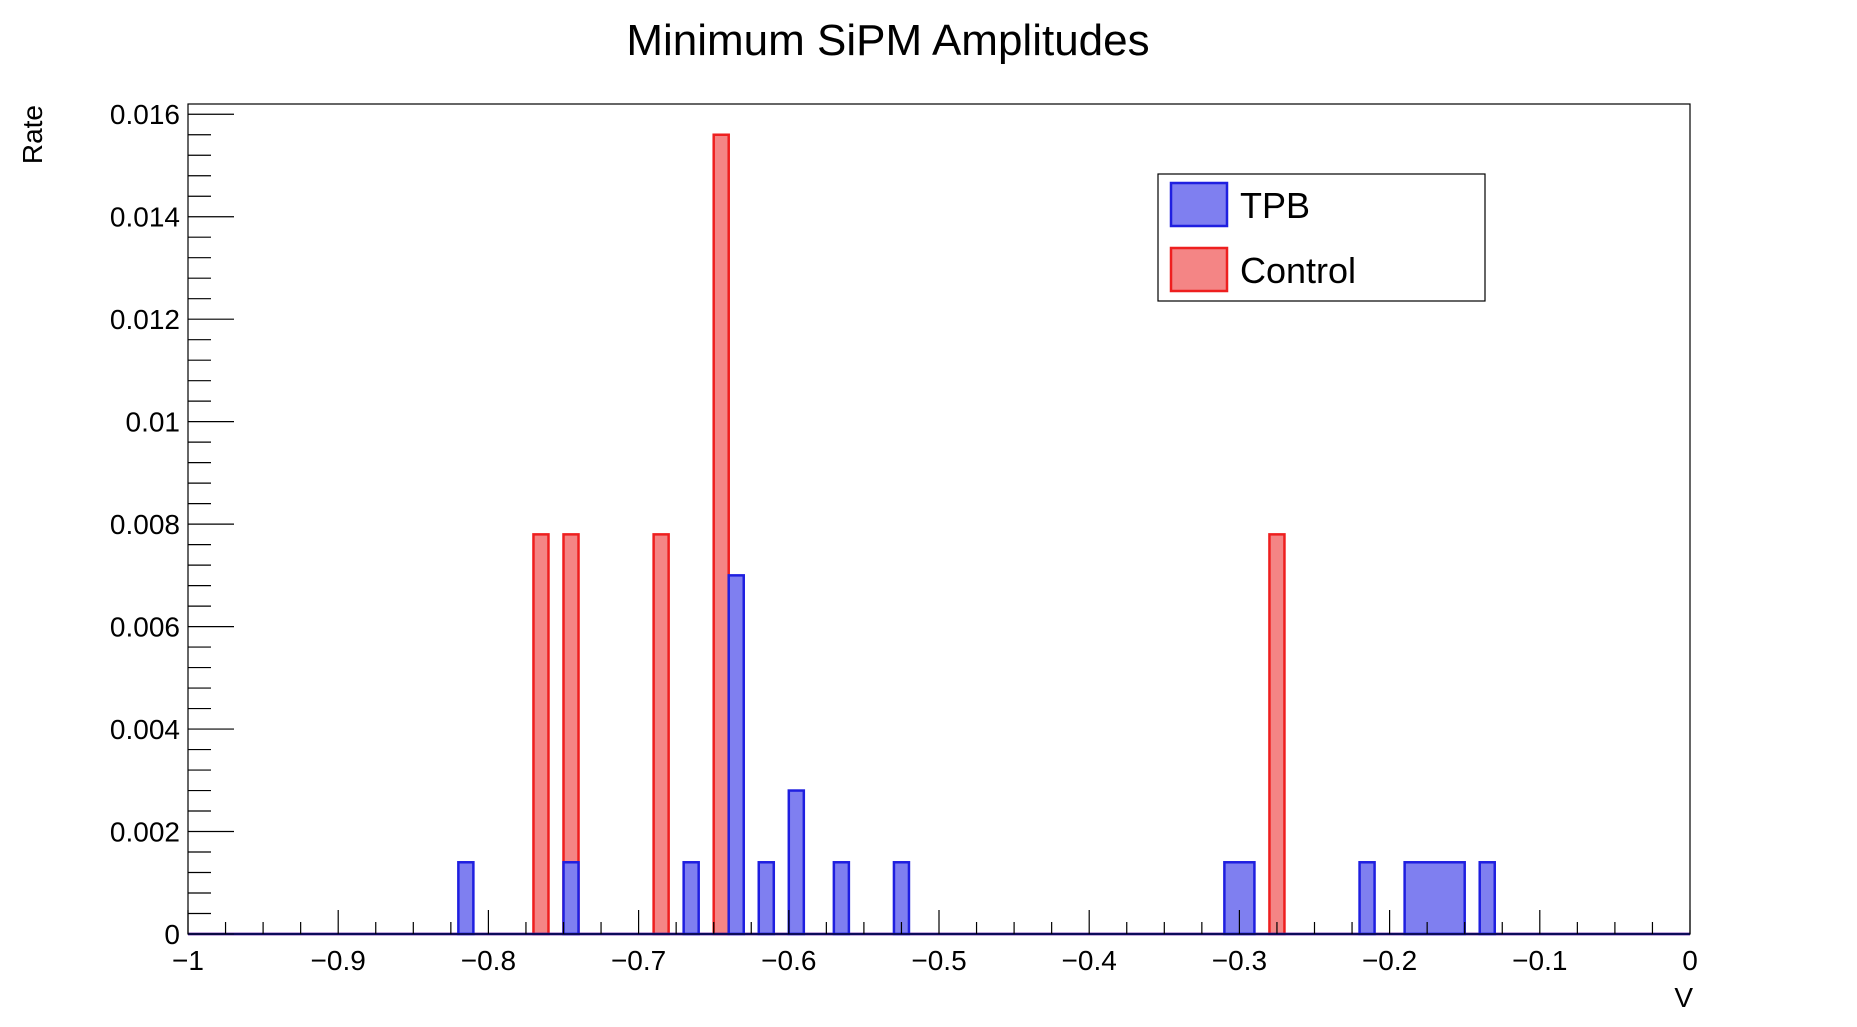 This screenshot has width=1857, height=1027. I want to click on x-tick-label: −1, so click(188, 960).